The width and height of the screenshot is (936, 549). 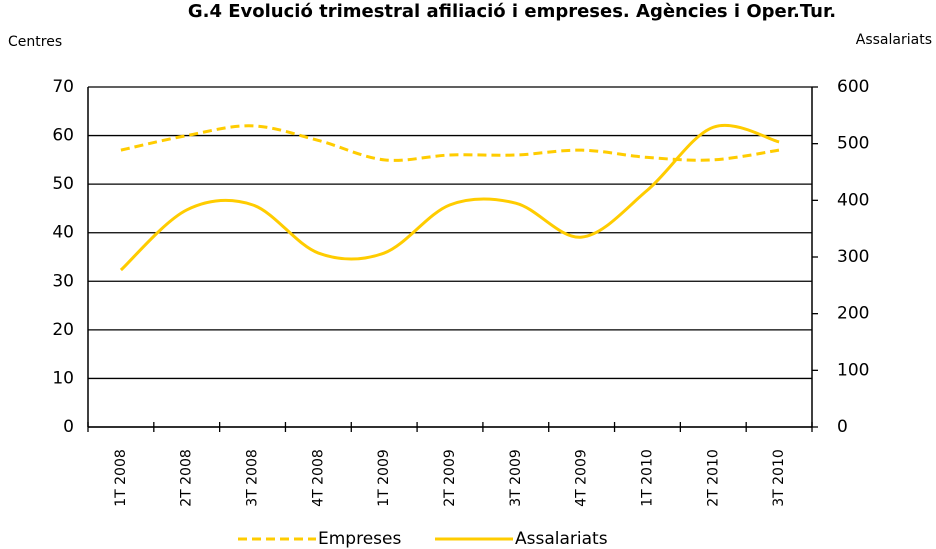 What do you see at coordinates (853, 370) in the screenshot?
I see `y2-tick-label: 100` at bounding box center [853, 370].